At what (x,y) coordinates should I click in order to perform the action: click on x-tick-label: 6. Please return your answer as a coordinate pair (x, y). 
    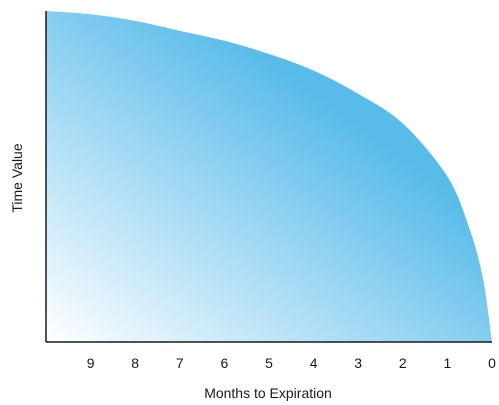
    Looking at the image, I should click on (225, 363).